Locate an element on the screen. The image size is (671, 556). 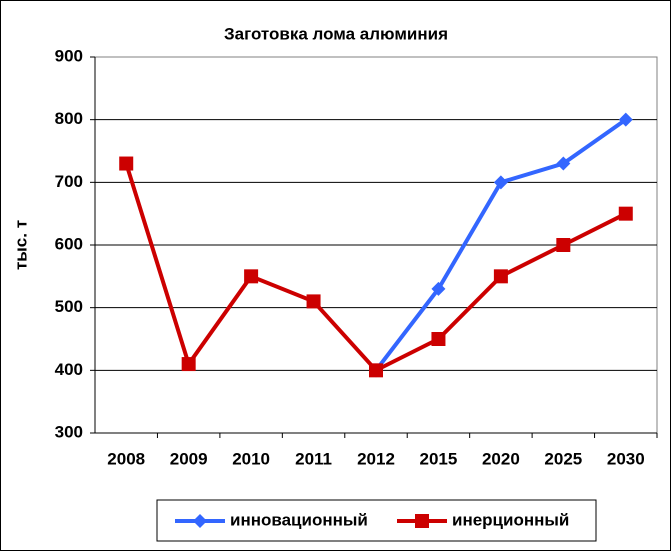
y-tick-label: 500 is located at coordinates (69, 306).